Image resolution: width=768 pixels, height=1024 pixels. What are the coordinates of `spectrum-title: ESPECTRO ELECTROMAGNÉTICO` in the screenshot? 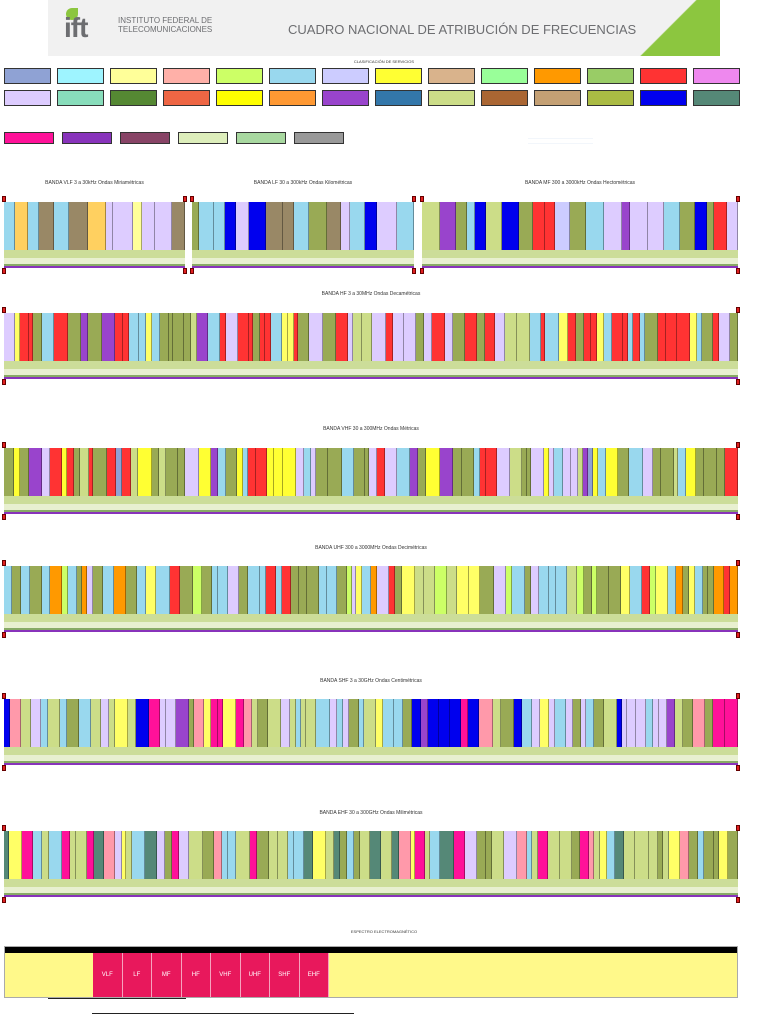 It's located at (384, 931).